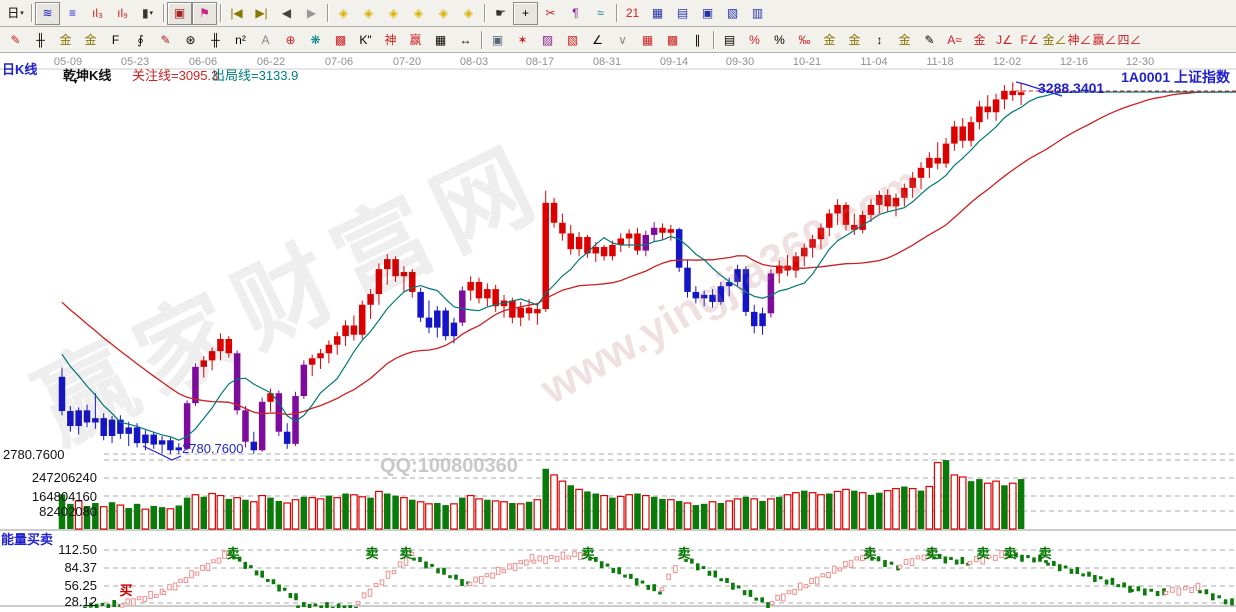  I want to click on mirror-a-icon: A, so click(265, 39).